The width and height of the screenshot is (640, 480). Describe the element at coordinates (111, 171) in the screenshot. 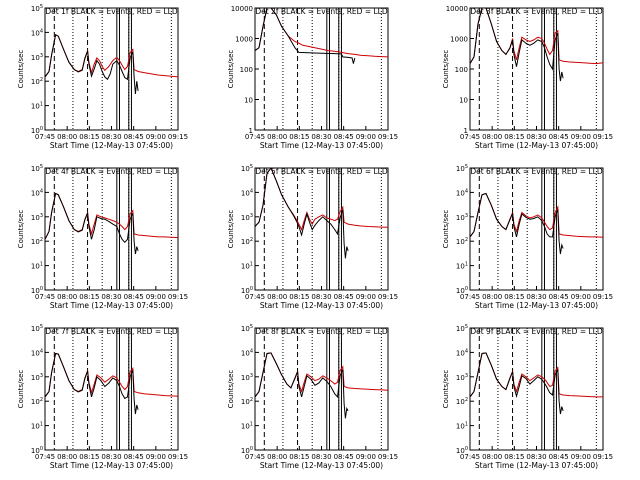

I see `chart-title: Det 4f BLACK = Events, RED = LLD` at that location.